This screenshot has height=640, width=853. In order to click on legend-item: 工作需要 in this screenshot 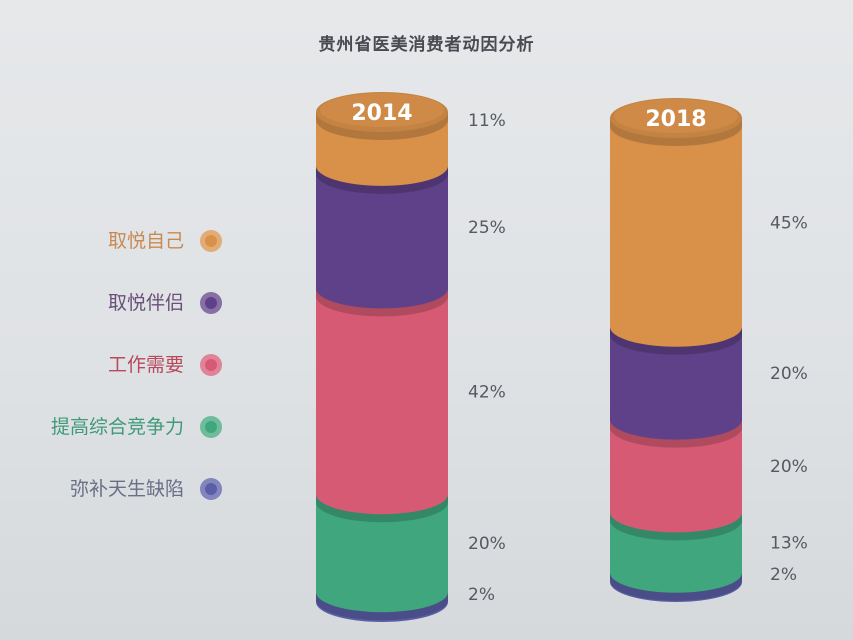, I will do `click(115, 377)`.